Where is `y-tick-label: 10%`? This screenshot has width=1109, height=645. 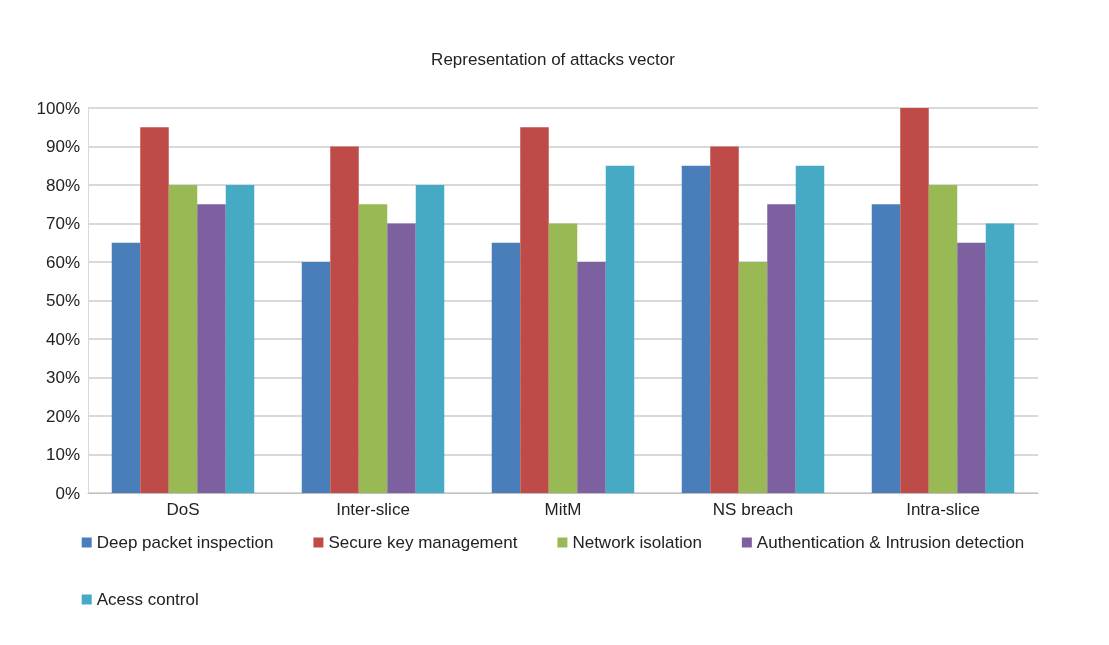
y-tick-label: 10% is located at coordinates (62, 454).